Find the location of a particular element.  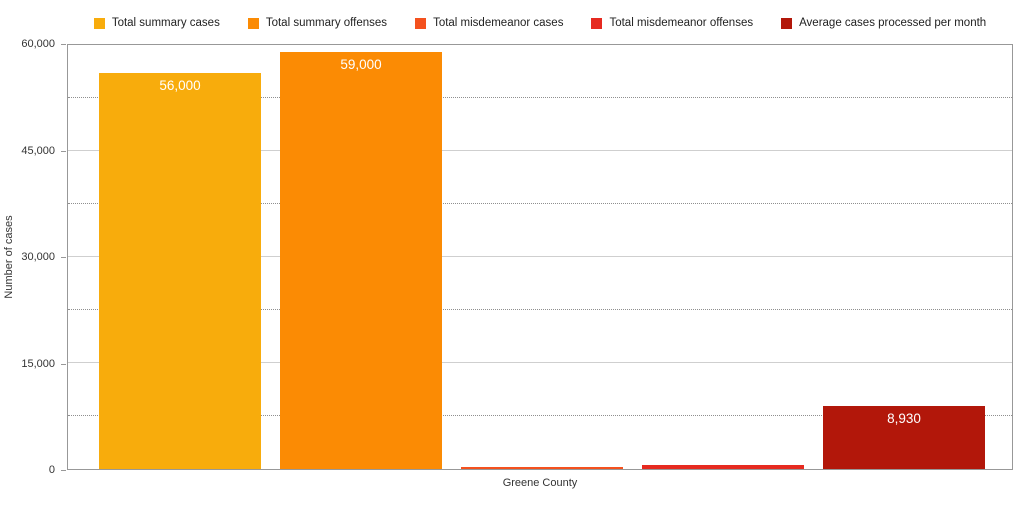

legend-item-2: Total summary offenses is located at coordinates (317, 23).